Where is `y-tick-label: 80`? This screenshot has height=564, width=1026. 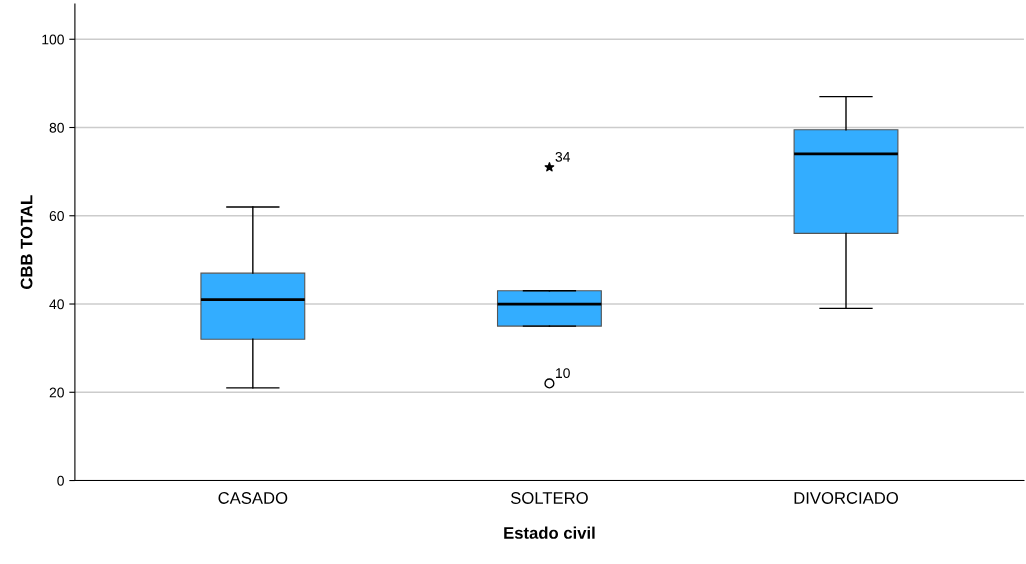 y-tick-label: 80 is located at coordinates (56, 127).